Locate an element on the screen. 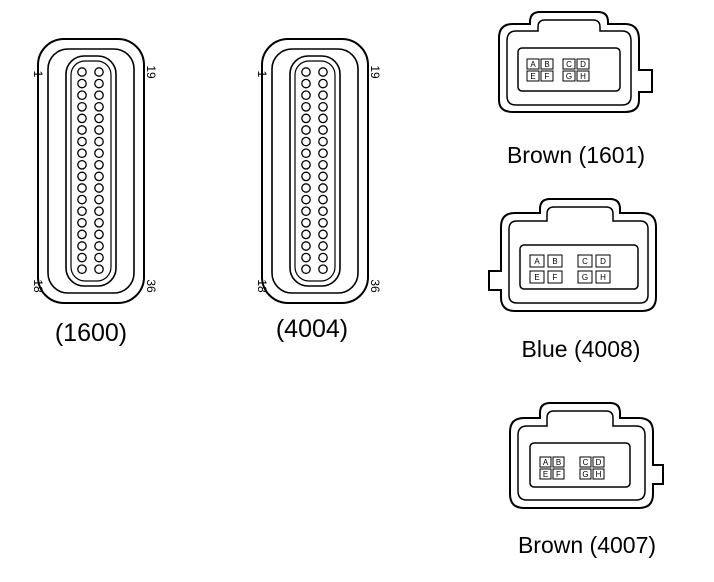 This screenshot has width=714, height=582. cavity-letter: E is located at coordinates (532, 76).